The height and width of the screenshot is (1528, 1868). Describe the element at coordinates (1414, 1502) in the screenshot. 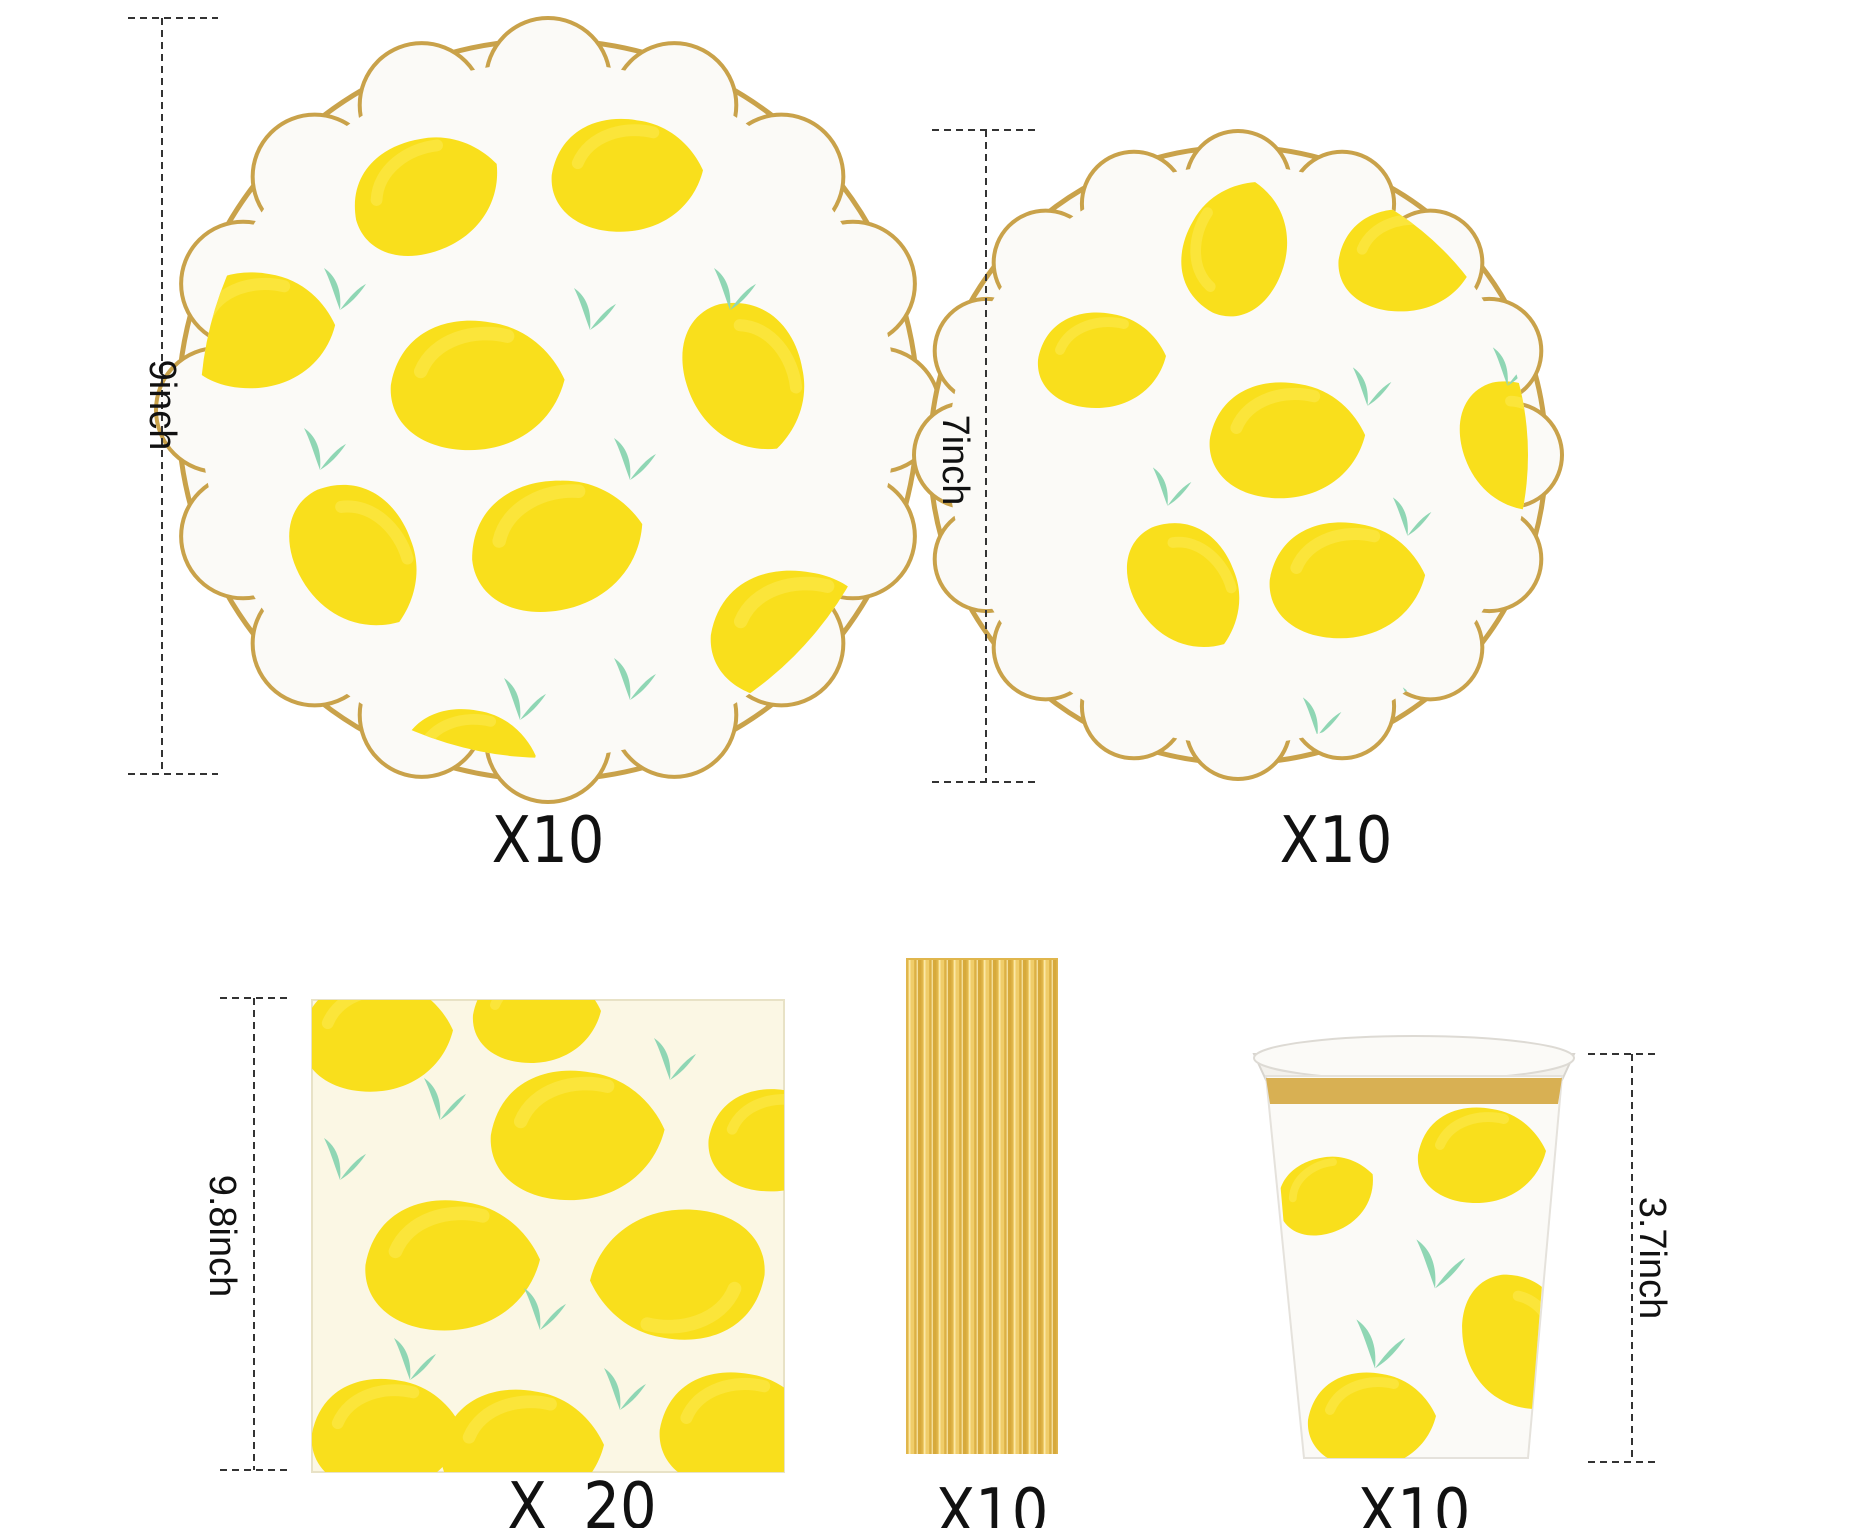

I see `cup-quantity: X10` at that location.